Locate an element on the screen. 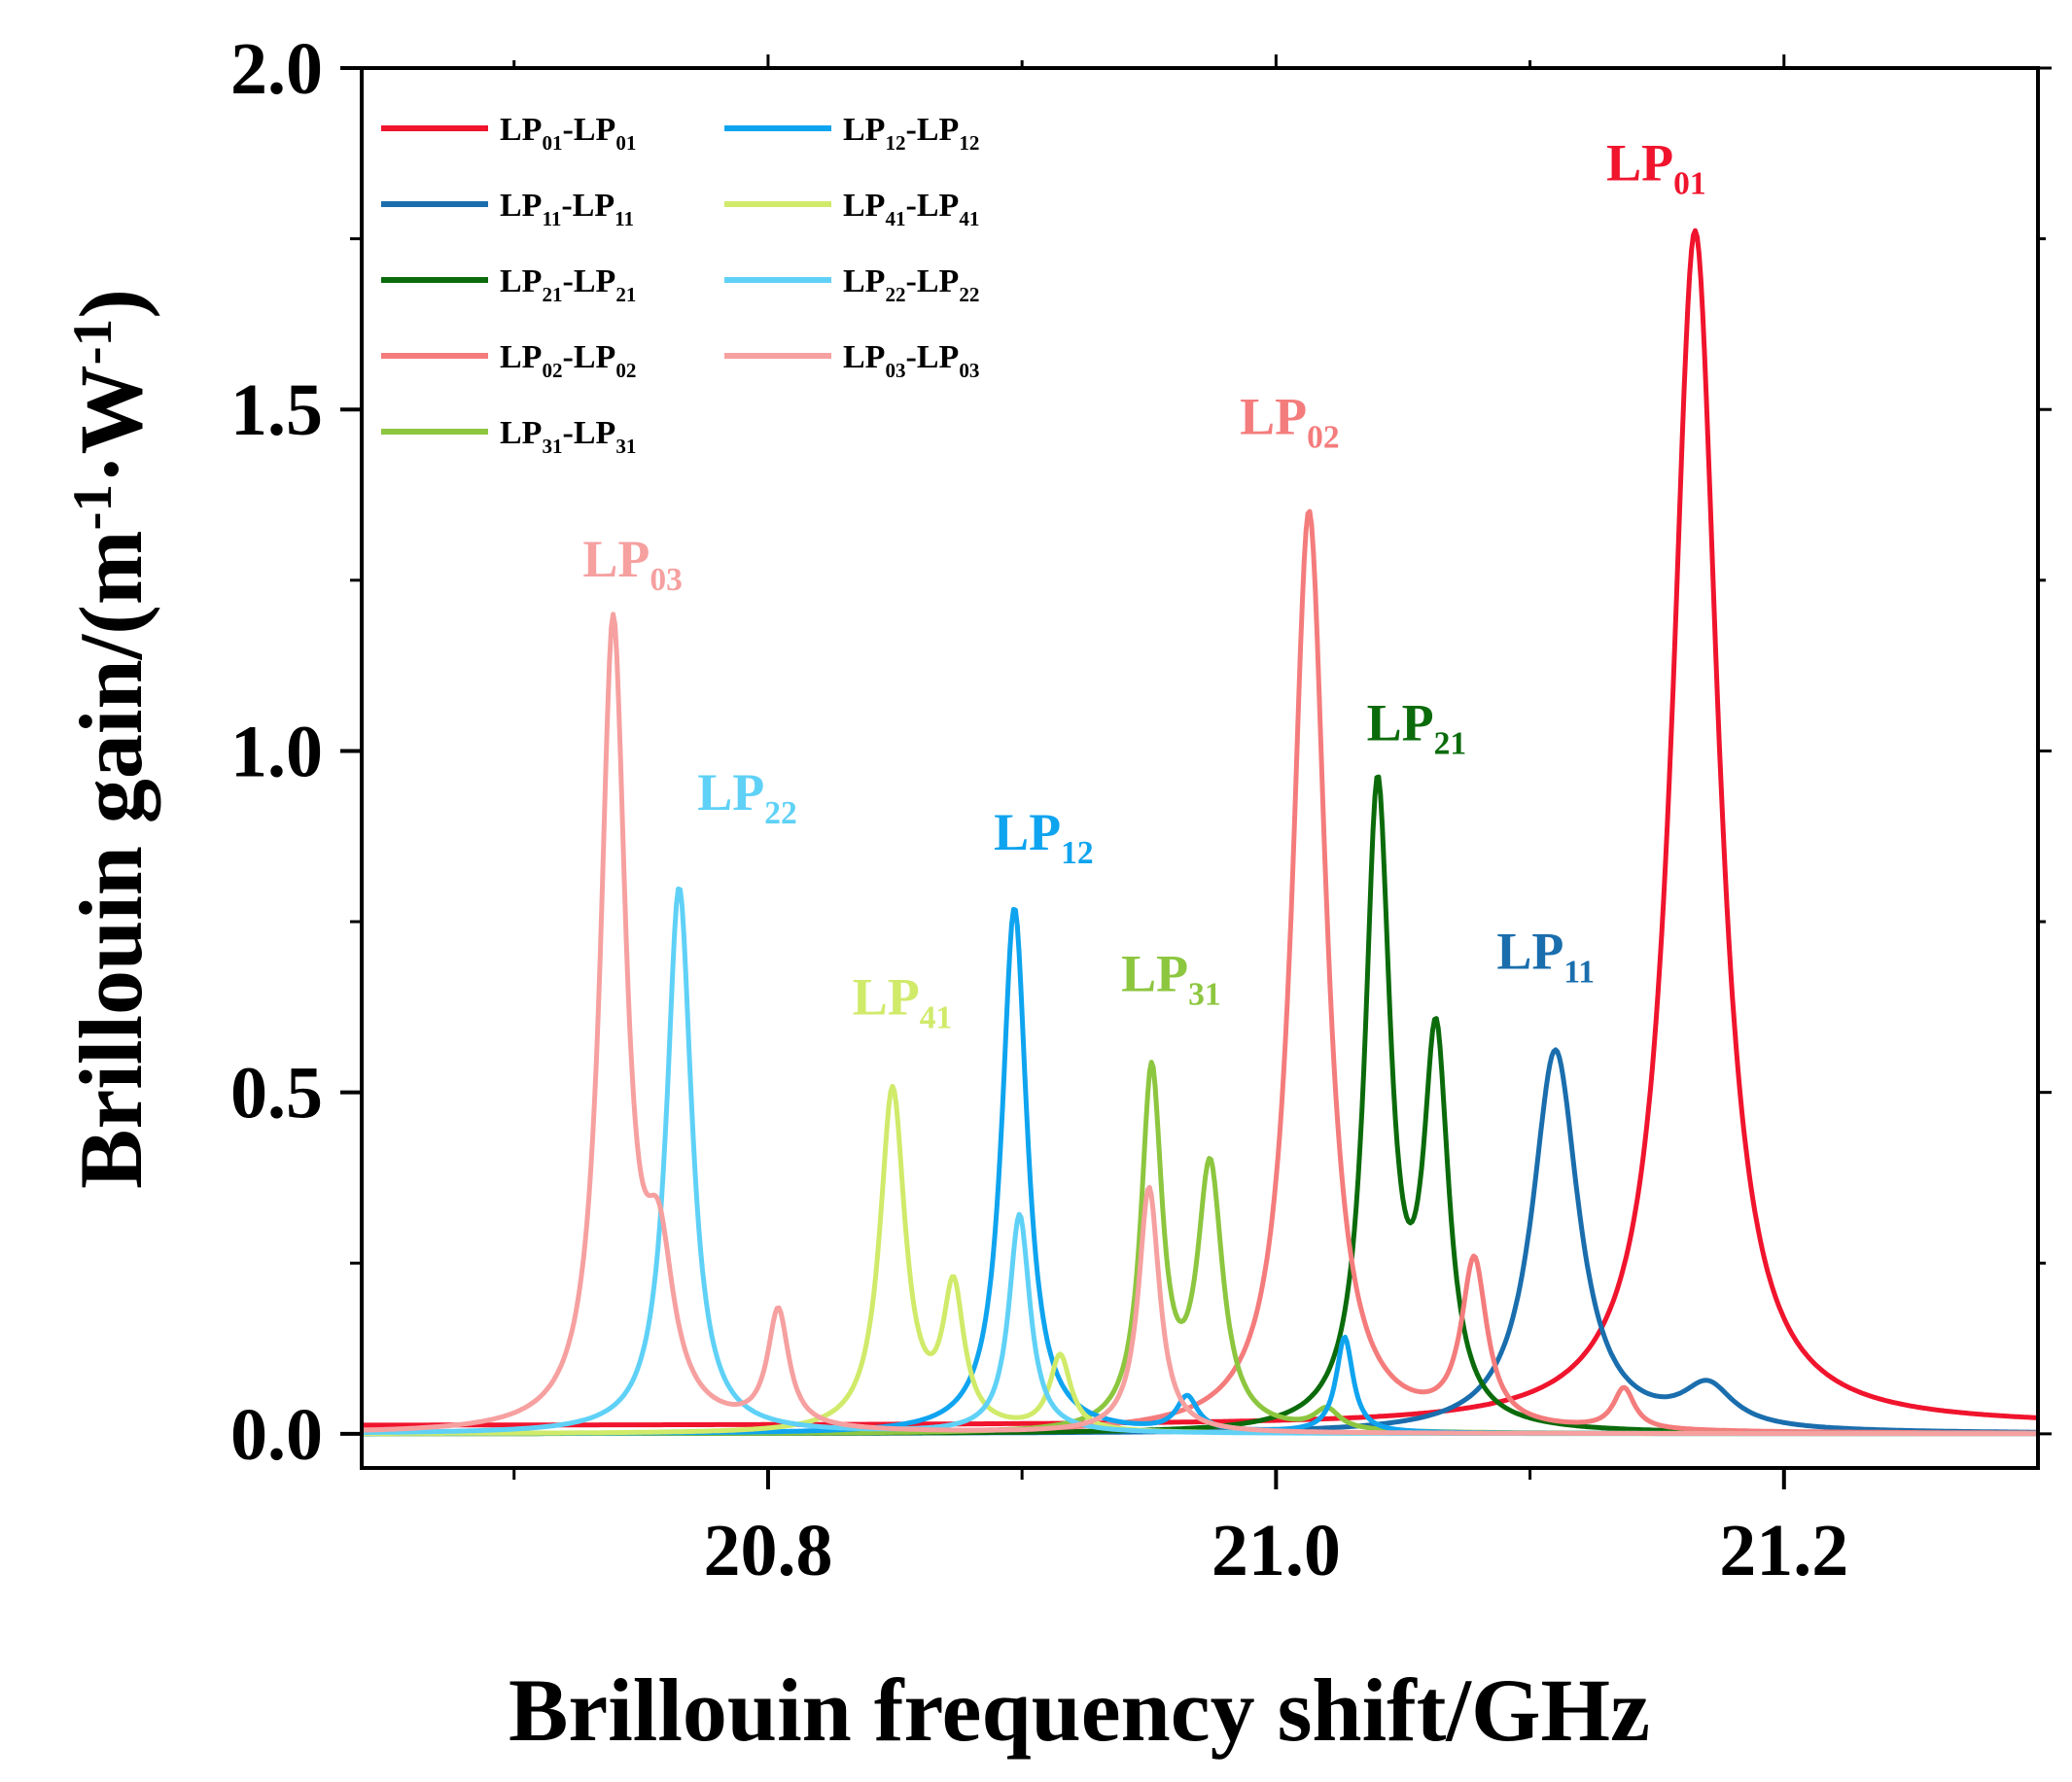 This screenshot has height=1782, width=2072. y-tick-label: 2.0 is located at coordinates (276, 69).